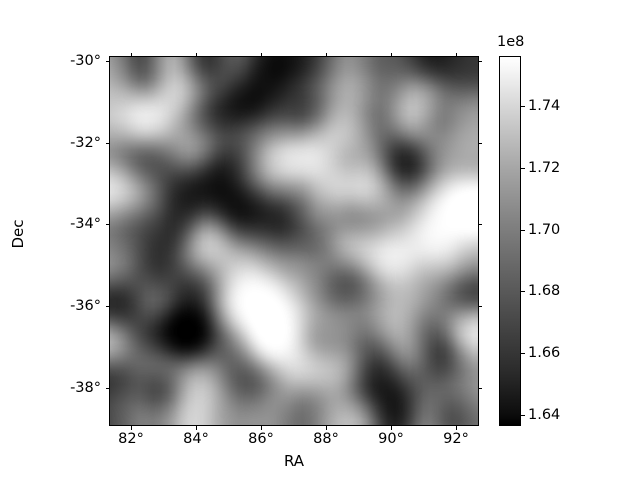  I want to click on y-tick-right-m38, so click(480, 388).